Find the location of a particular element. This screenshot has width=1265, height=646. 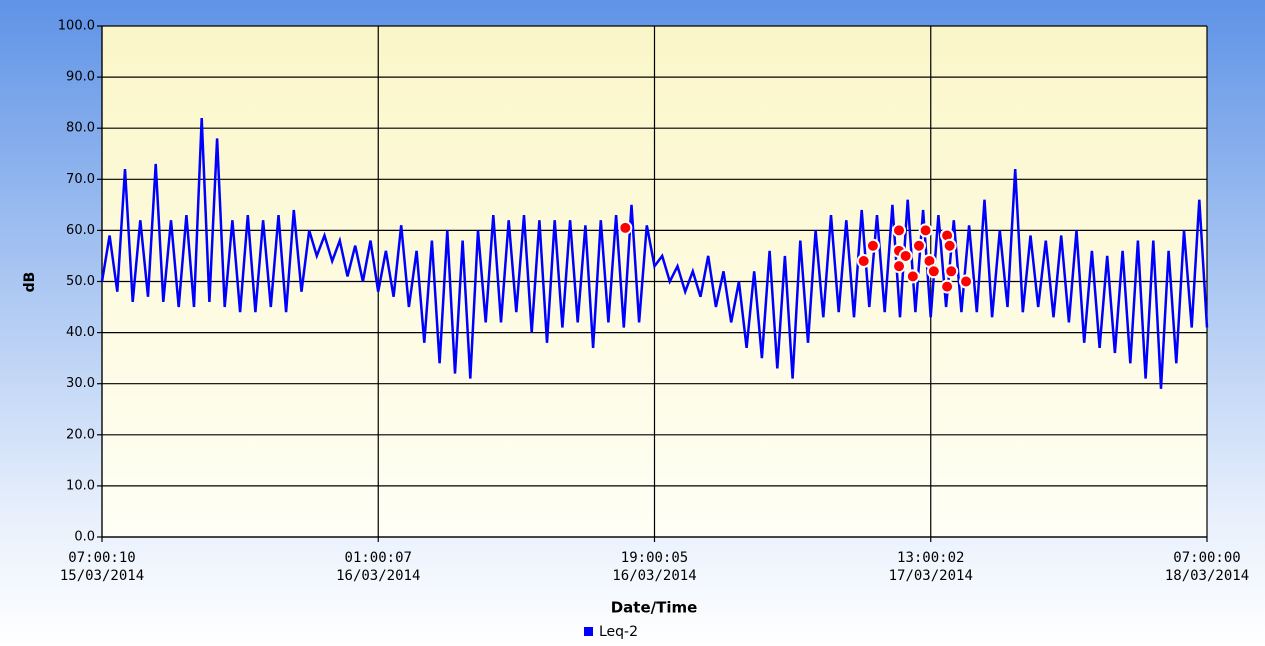

y-axis-label: dB is located at coordinates (30, 282).